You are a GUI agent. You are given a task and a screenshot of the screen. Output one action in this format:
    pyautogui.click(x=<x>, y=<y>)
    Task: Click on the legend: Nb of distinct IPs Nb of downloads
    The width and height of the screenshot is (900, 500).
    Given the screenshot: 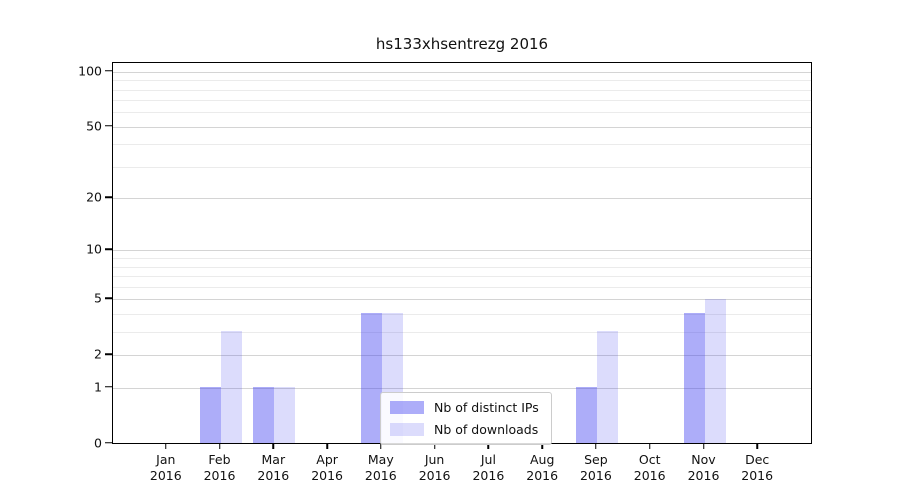 What is the action you would take?
    pyautogui.click(x=466, y=418)
    